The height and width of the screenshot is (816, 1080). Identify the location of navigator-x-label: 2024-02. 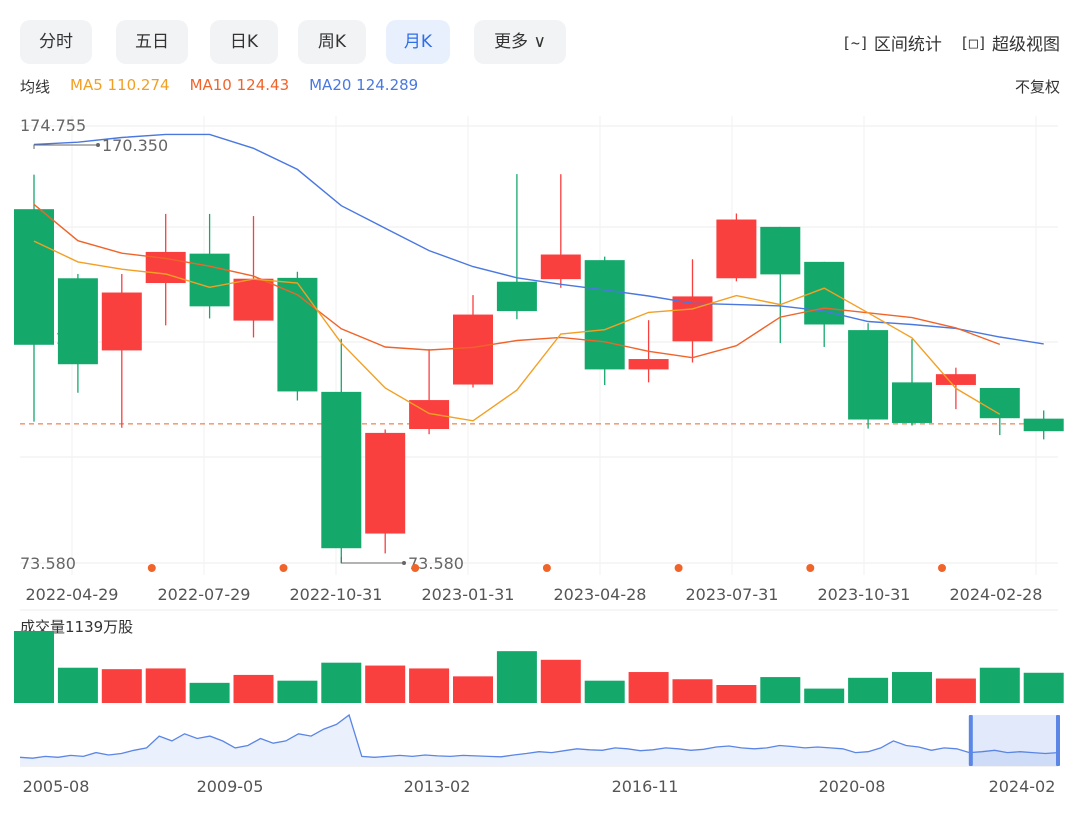
(1022, 786).